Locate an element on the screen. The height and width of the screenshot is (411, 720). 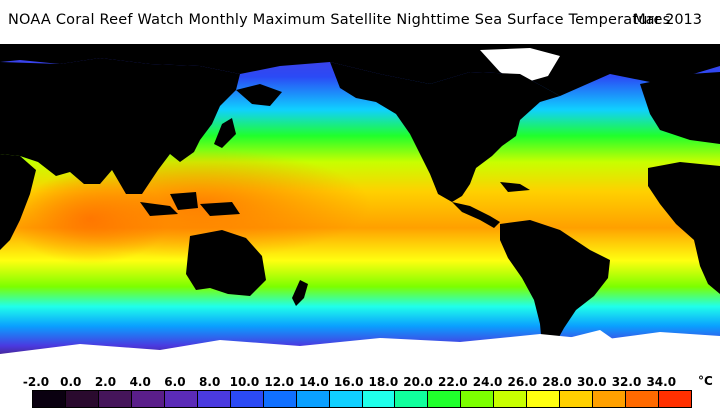
antarctic-peninsula-ice is located at coordinates (590, 343).